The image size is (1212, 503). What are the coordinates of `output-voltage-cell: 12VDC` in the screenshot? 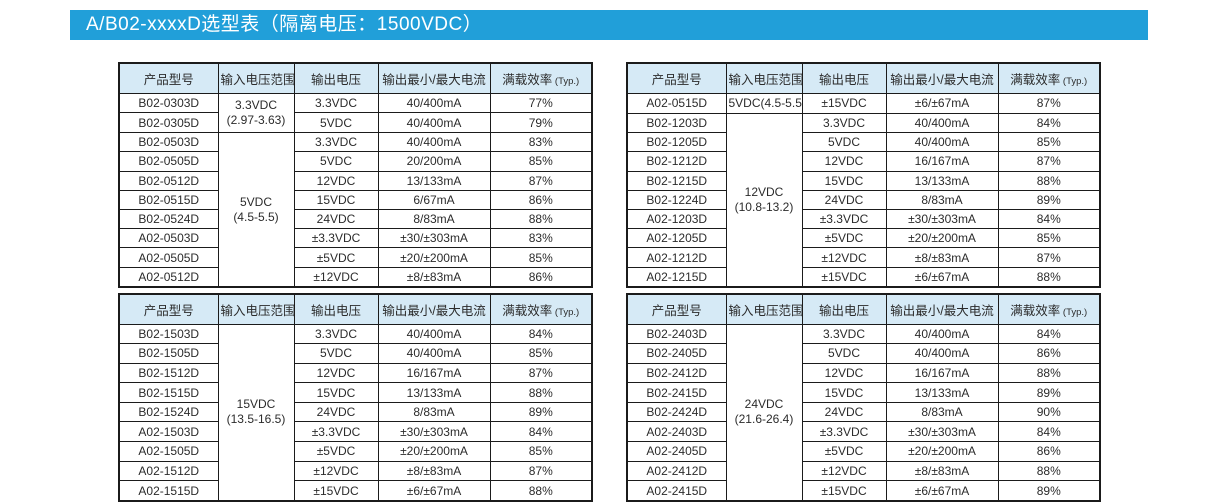 It's located at (336, 373).